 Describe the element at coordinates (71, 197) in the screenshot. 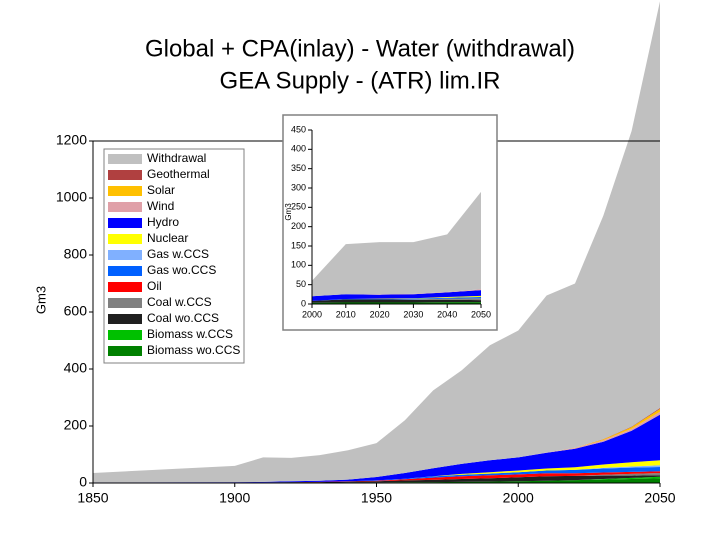

I see `y-tick-label: 1000` at that location.